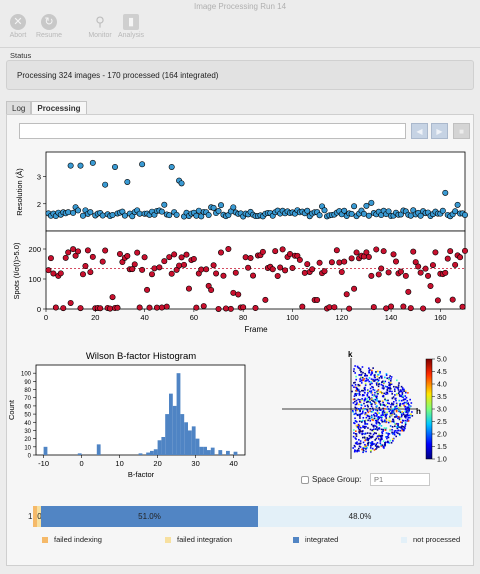 The width and height of the screenshot is (480, 574). I want to click on search-input, so click(212, 131).